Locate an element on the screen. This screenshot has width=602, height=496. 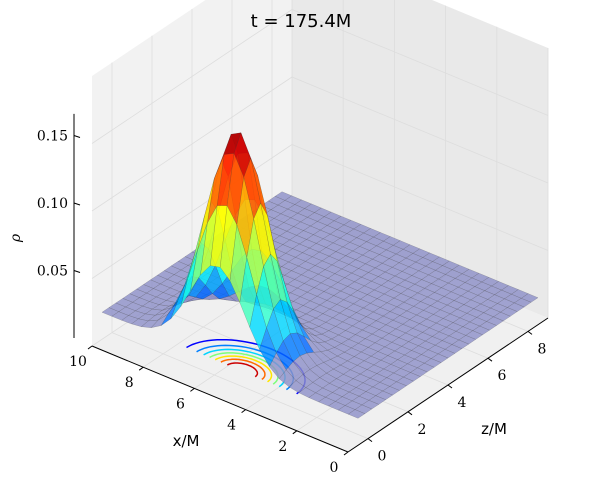
x-axis-line is located at coordinates (220, 399).